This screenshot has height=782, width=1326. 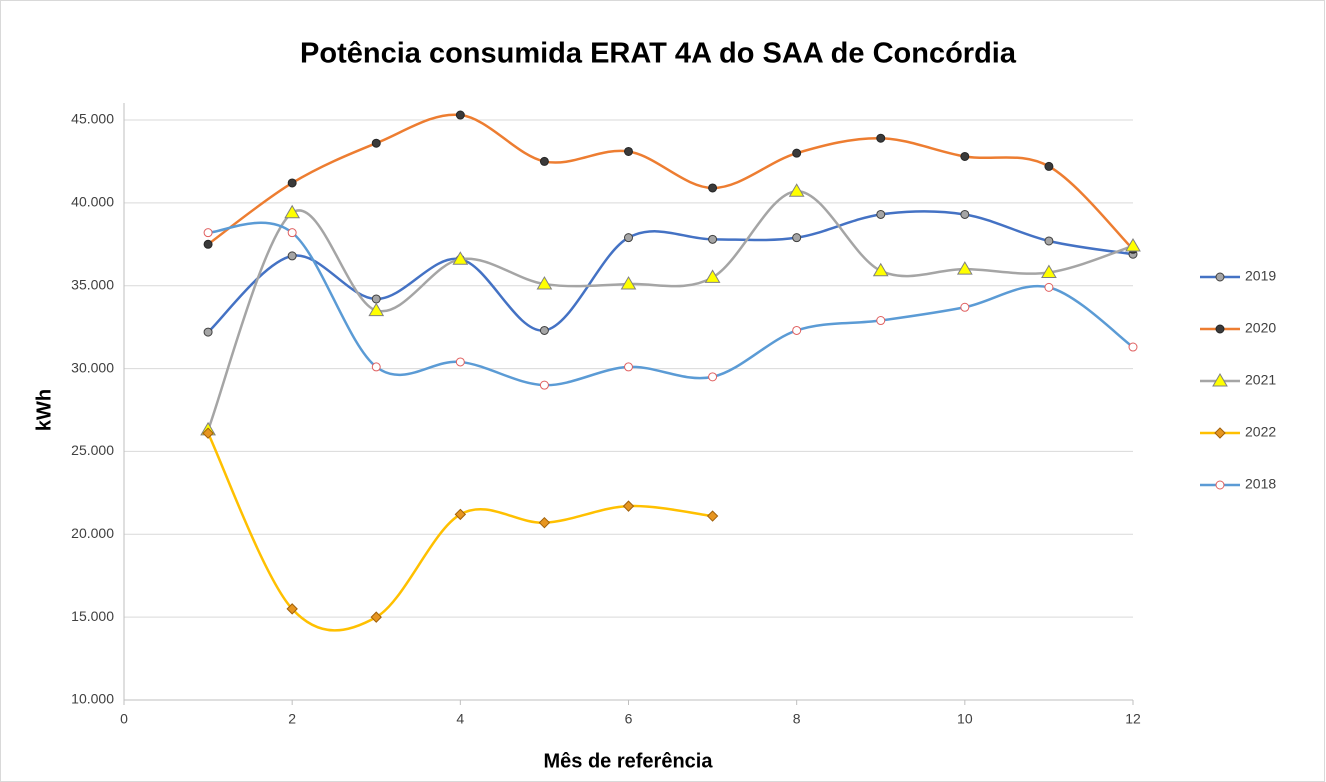 I want to click on y-tick-label: 45.000, so click(x=92, y=119).